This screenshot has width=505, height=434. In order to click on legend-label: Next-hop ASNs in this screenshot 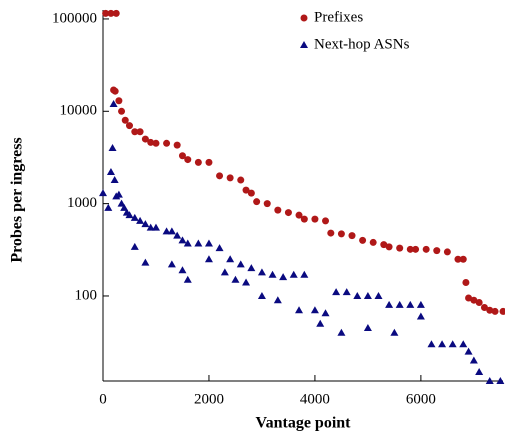, I will do `click(362, 44)`.